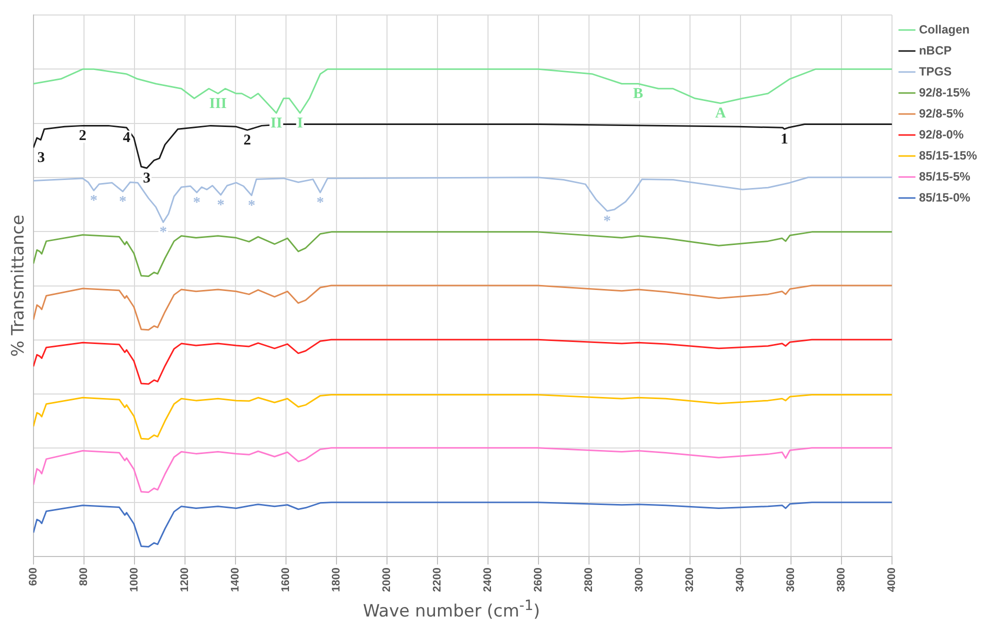 The height and width of the screenshot is (628, 997). Describe the element at coordinates (588, 580) in the screenshot. I see `x-tick-label: 2800` at that location.